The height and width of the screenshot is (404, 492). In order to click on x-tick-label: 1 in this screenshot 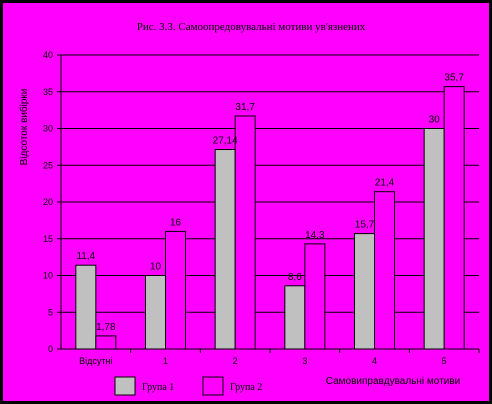, I will do `click(165, 361)`.